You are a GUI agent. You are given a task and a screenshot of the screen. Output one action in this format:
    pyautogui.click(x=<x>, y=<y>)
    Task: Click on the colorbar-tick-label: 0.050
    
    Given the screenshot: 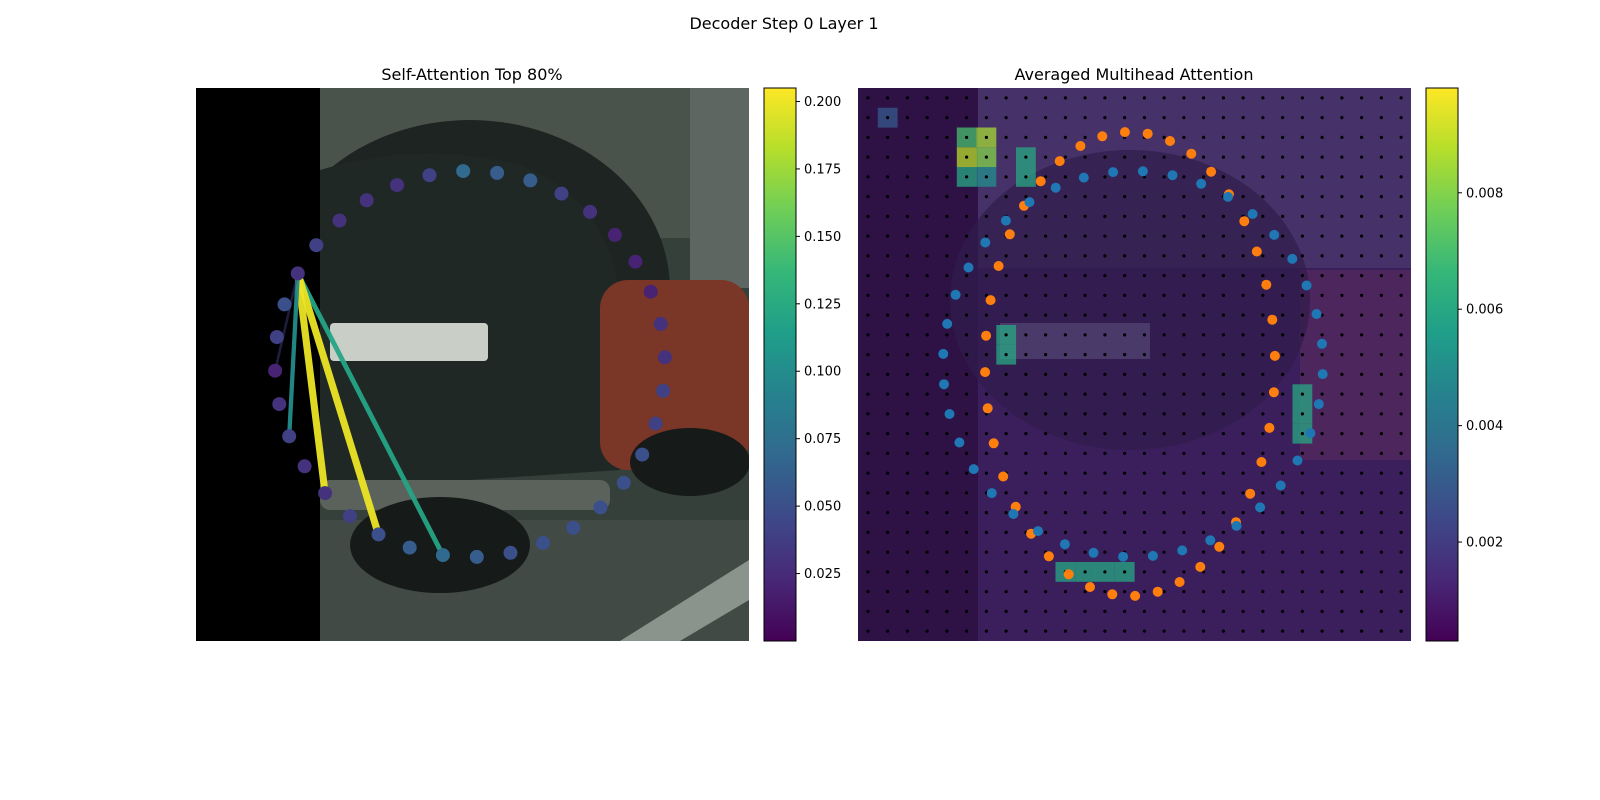 What is the action you would take?
    pyautogui.click(x=822, y=507)
    